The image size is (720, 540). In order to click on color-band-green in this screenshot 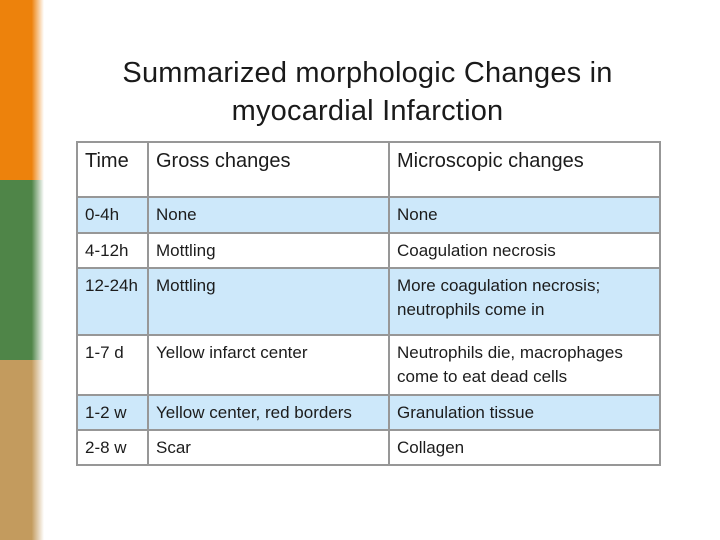, I will do `click(22, 270)`.